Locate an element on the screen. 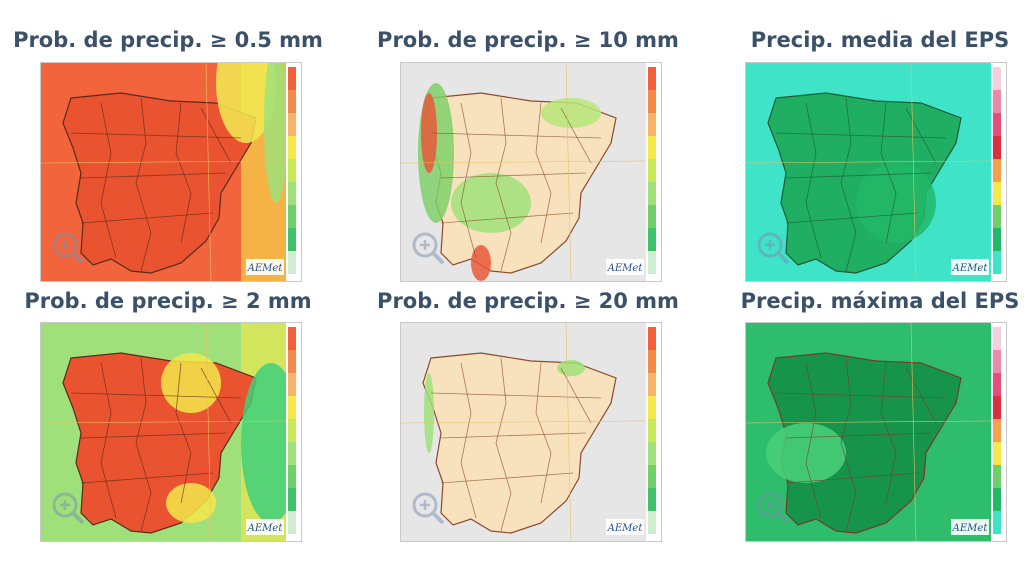 The image size is (1024, 576). panel-title: Prob. de precip. ≥ 10 mm is located at coordinates (528, 40).